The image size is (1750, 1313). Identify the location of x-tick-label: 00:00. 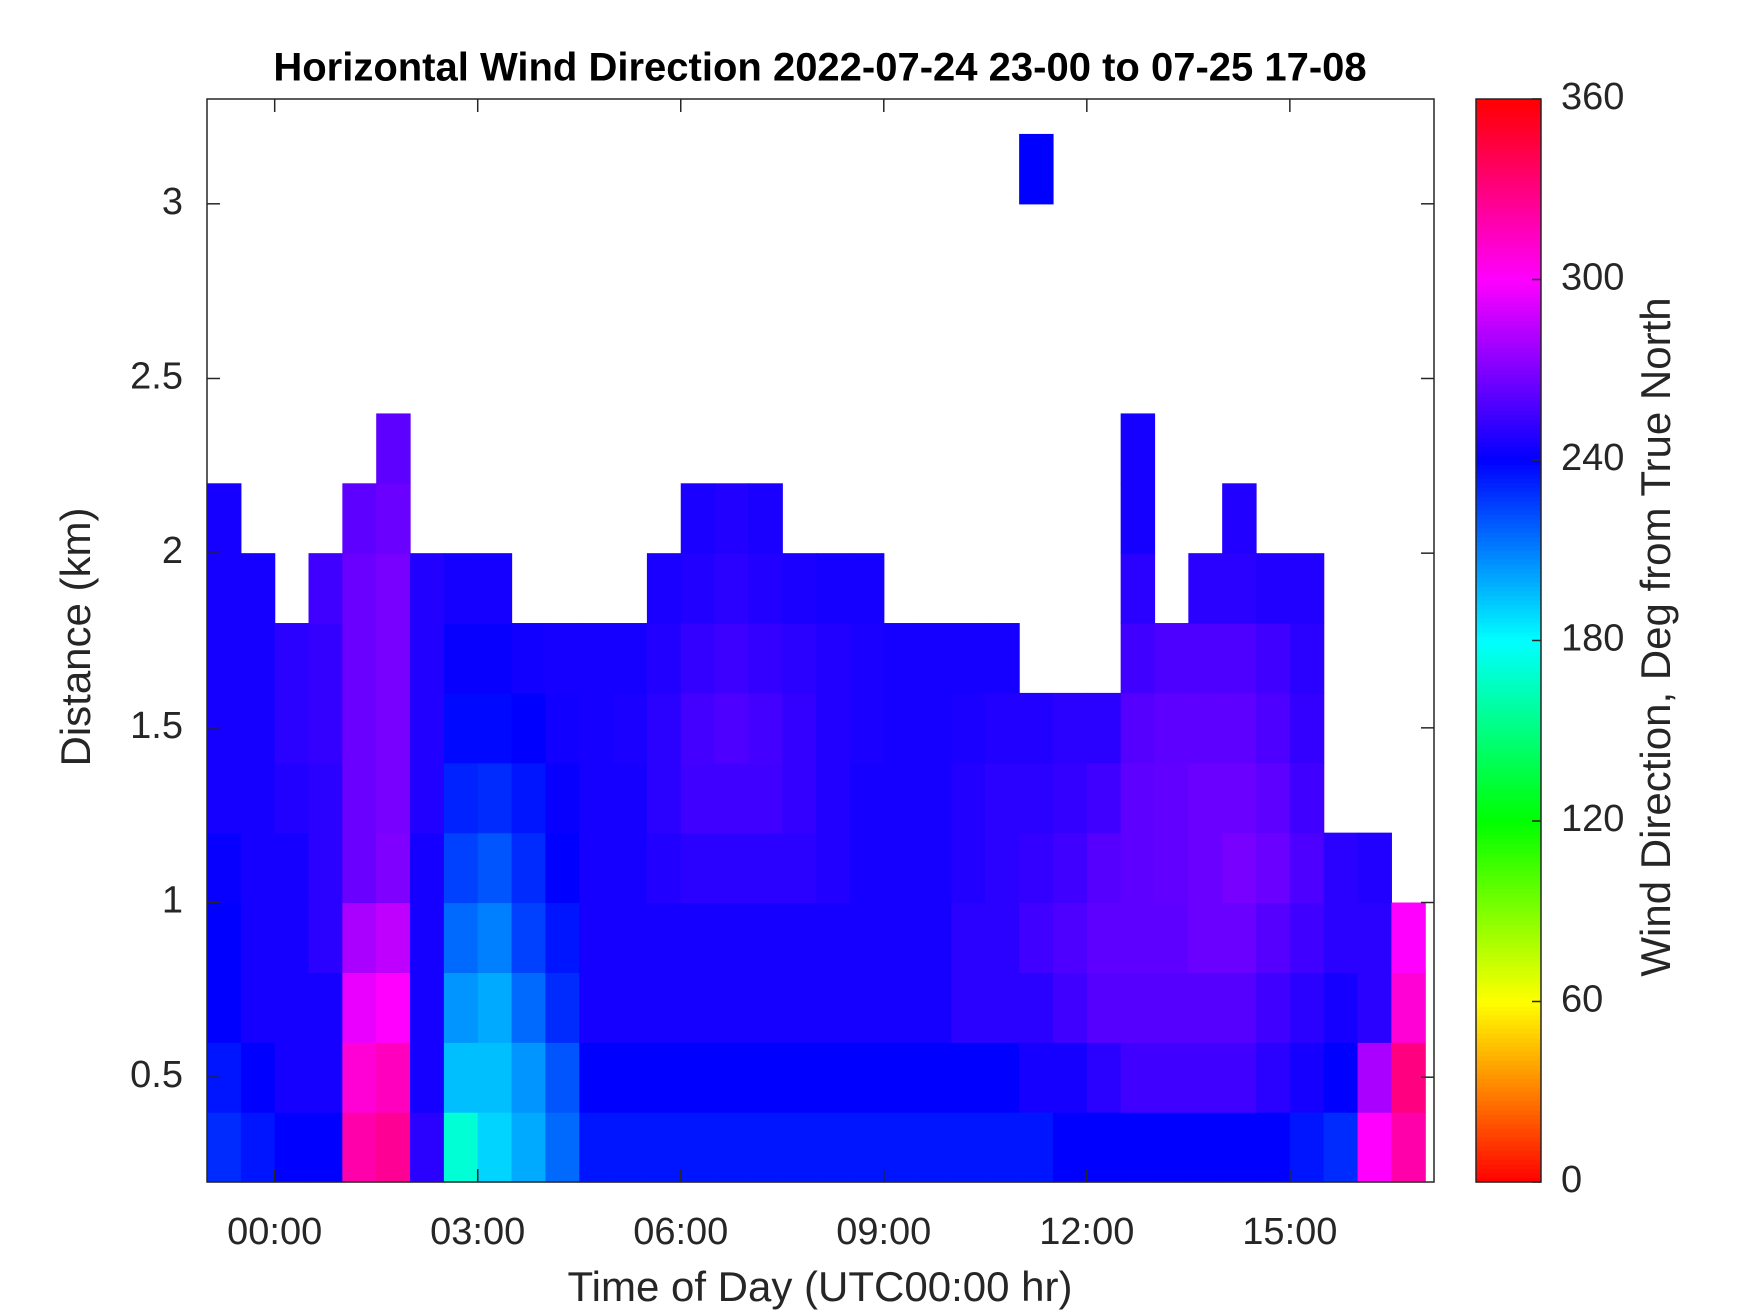
(274, 1232).